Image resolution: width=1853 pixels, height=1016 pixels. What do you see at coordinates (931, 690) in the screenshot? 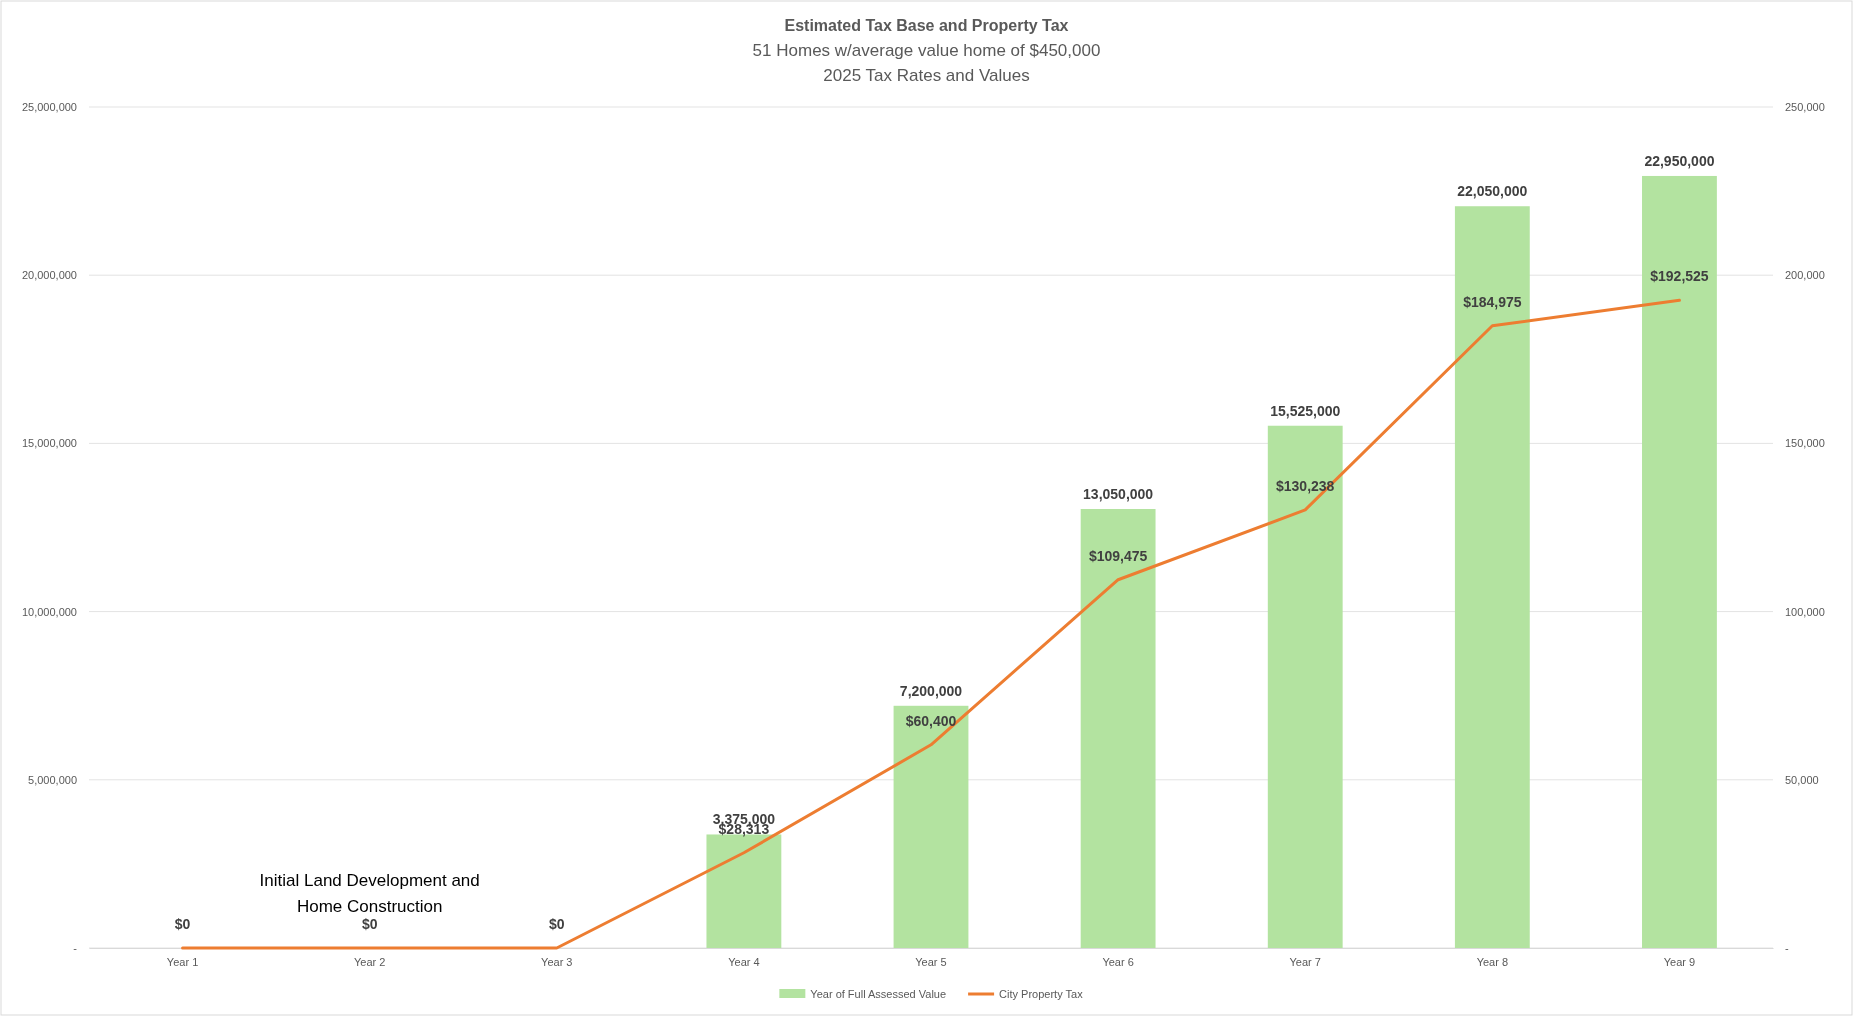
I see `data-label: 7,200,000` at bounding box center [931, 690].